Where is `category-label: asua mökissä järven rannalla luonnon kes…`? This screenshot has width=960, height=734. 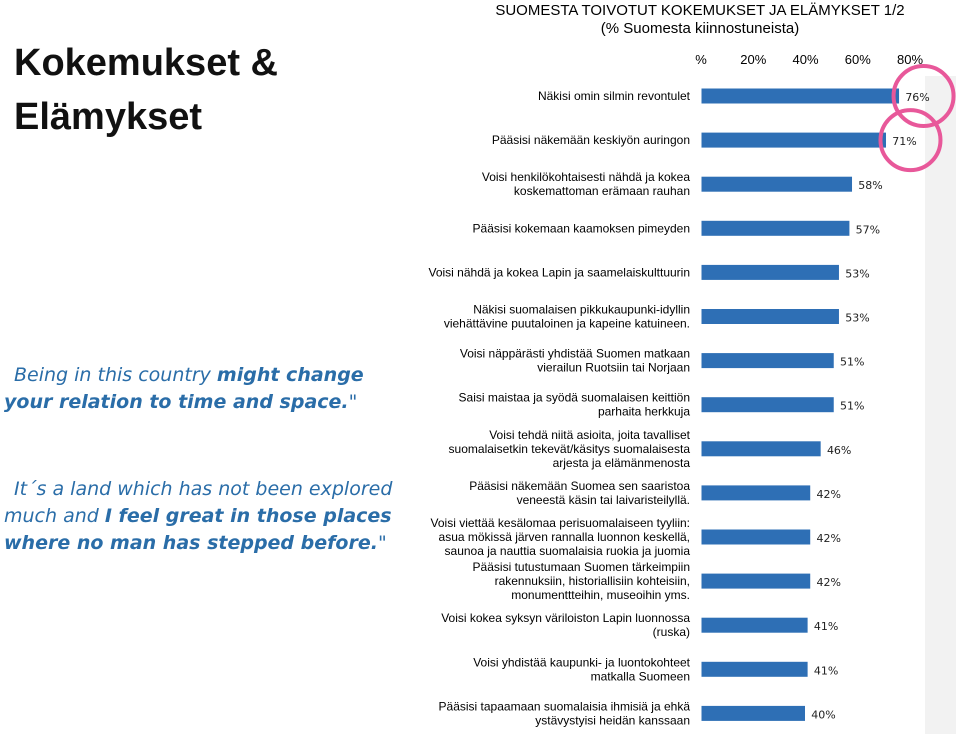
category-label: asua mökissä järven rannalla luonnon kes… is located at coordinates (564, 537).